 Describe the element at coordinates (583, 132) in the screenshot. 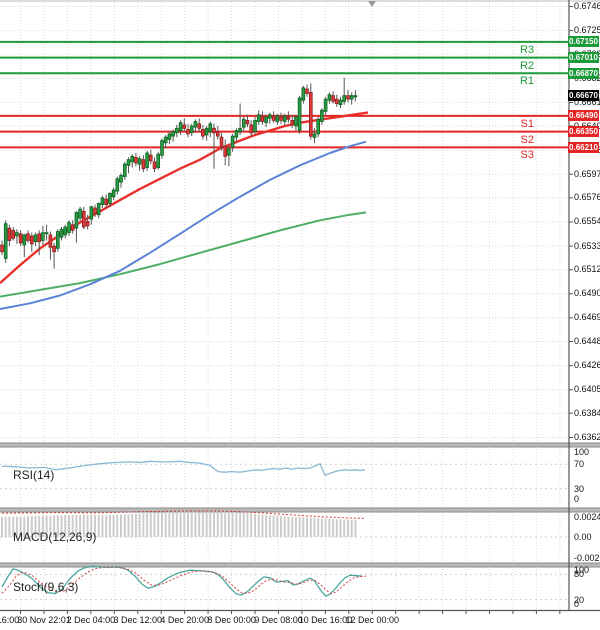

I see `support-price-badge-s2: 0.66350` at that location.